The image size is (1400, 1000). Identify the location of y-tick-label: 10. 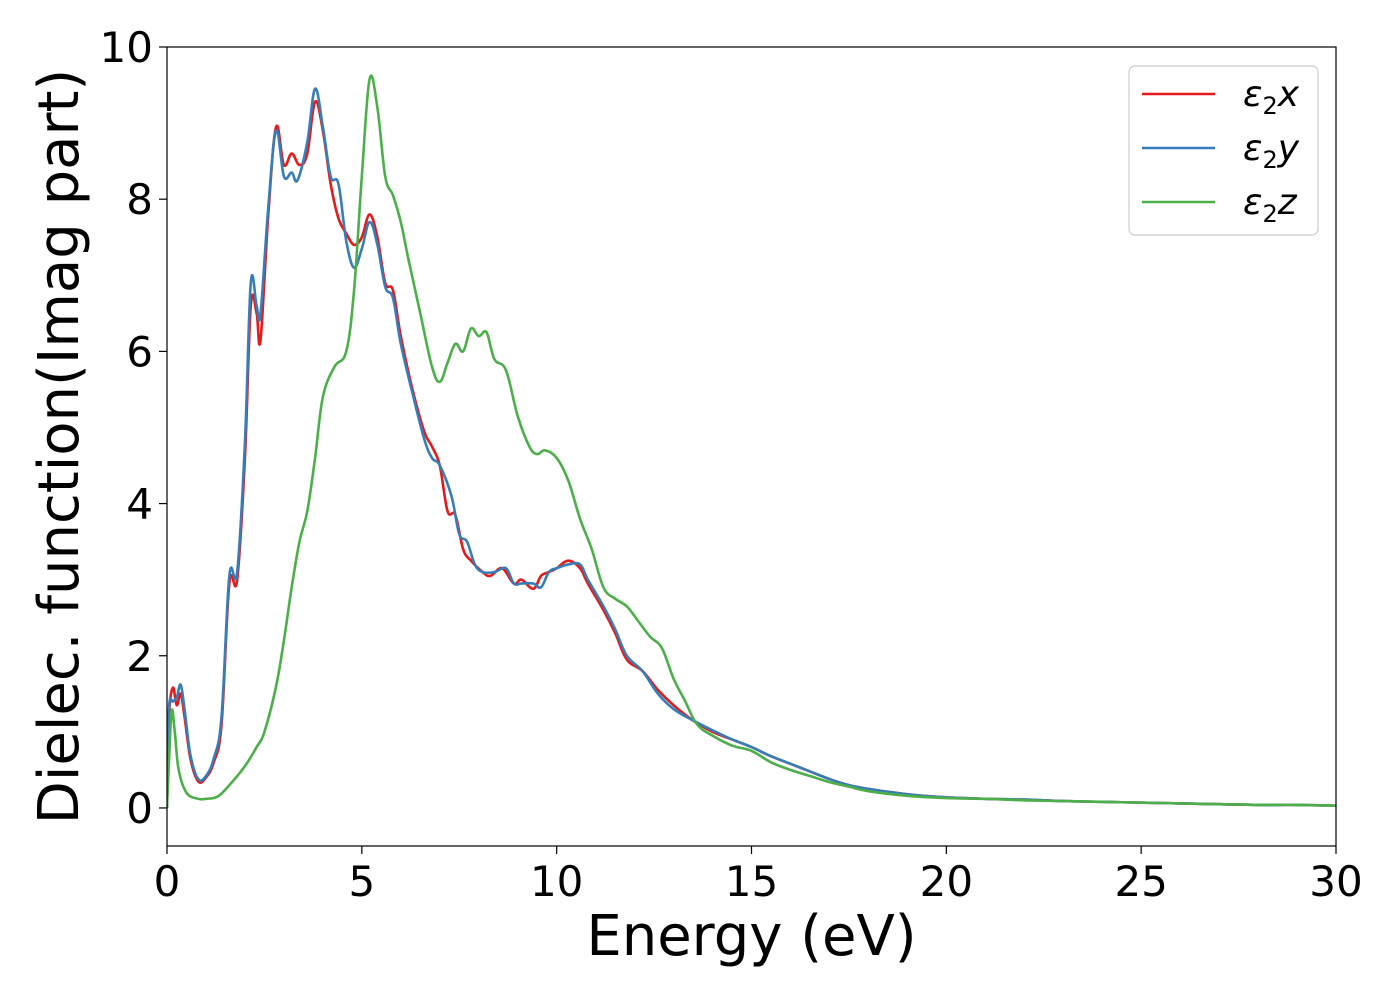
(126, 47).